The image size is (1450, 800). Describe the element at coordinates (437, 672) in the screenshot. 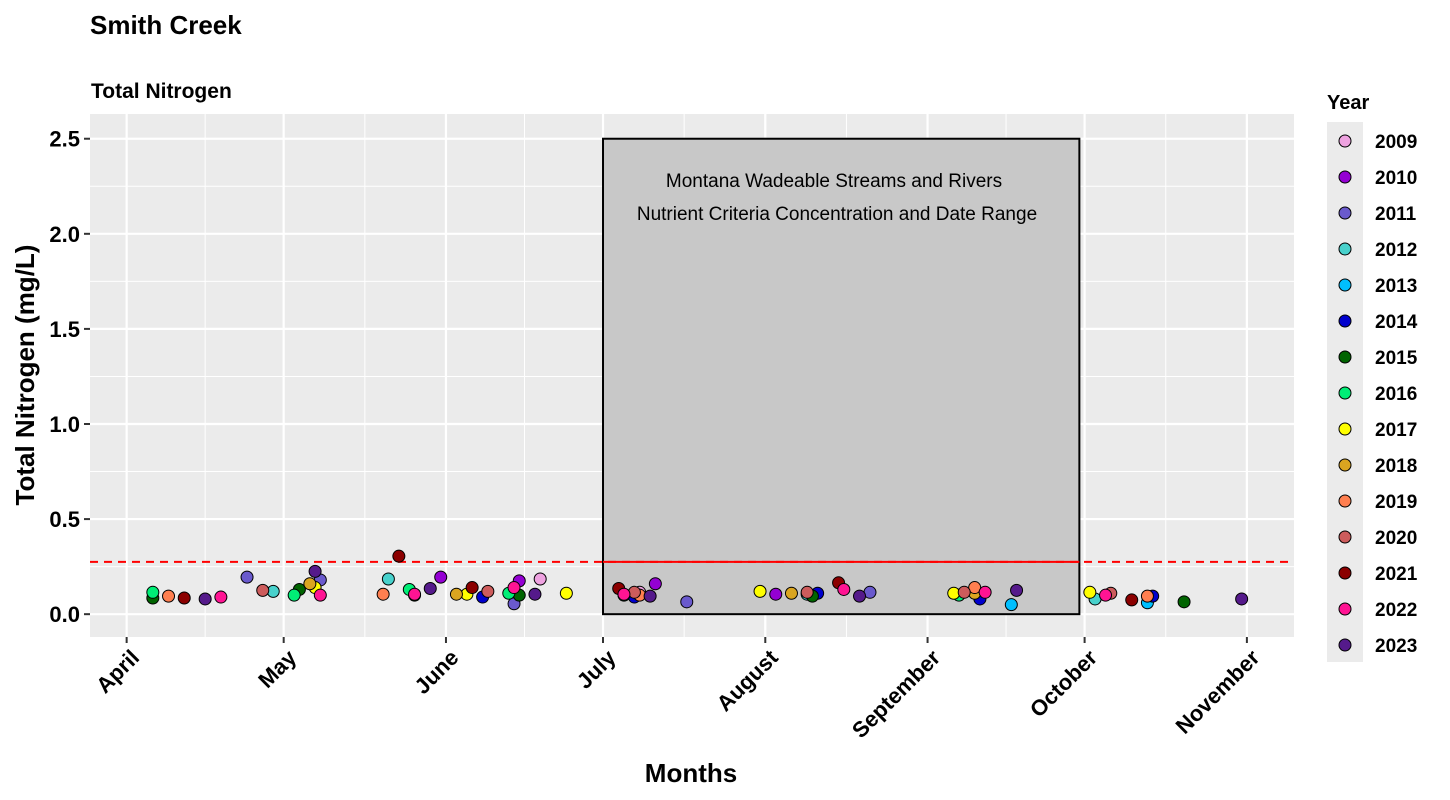

I see `x-tick-label: June` at that location.